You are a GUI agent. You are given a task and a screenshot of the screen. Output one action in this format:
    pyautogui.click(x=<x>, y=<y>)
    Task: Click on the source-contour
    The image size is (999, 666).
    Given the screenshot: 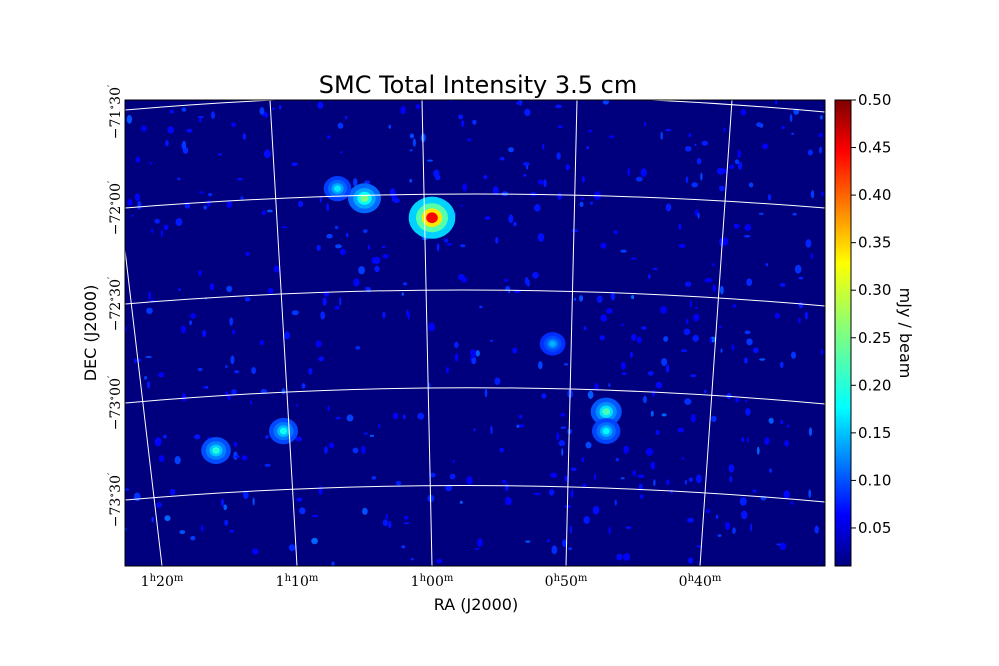 What is the action you would take?
    pyautogui.click(x=552, y=343)
    